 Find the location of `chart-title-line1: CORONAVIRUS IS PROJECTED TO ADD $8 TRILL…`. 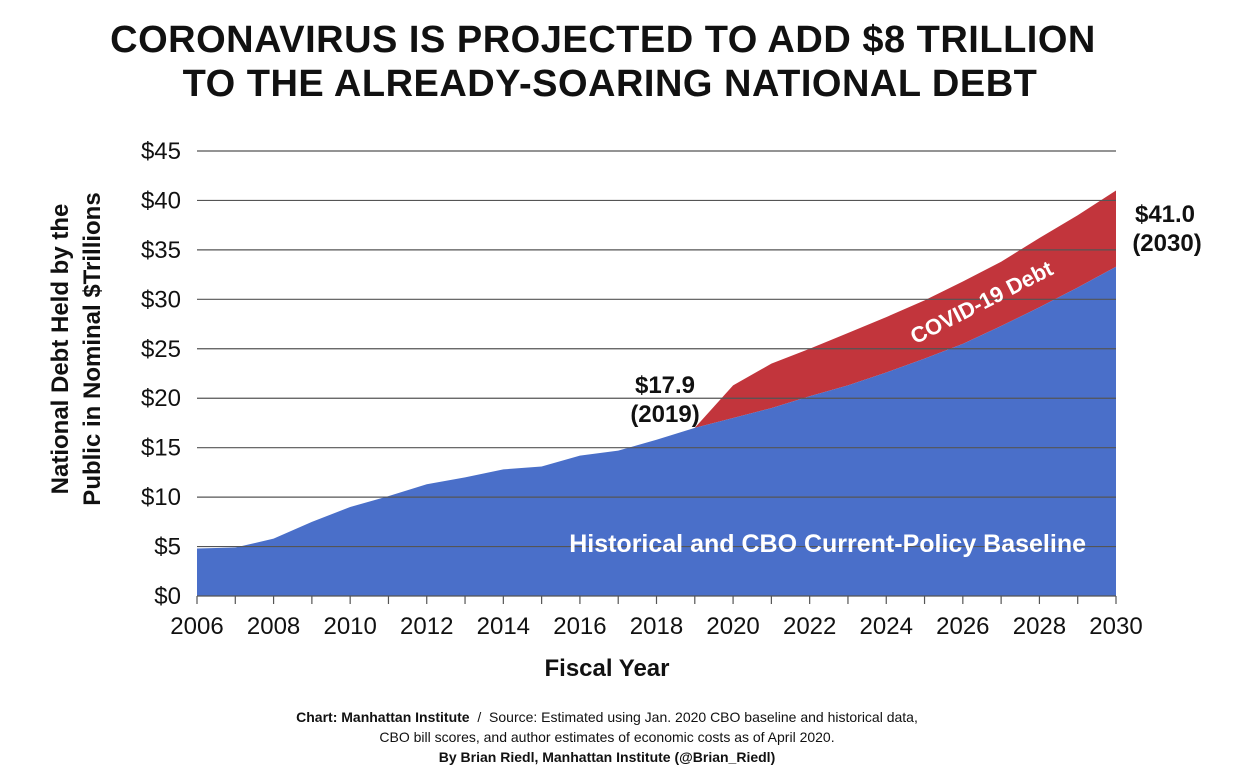

chart-title-line1: CORONAVIRUS IS PROJECTED TO ADD $8 TRILL… is located at coordinates (603, 40).